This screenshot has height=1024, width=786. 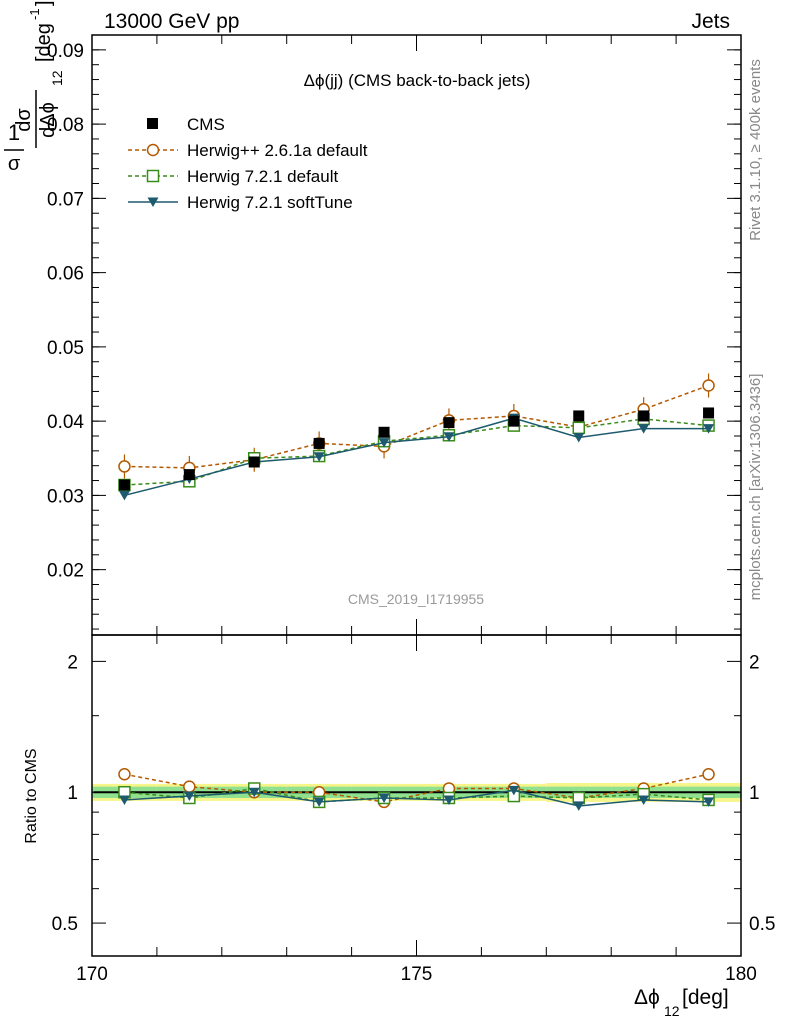 I want to click on ylabel-dden: dΔϕ, so click(x=48, y=120).